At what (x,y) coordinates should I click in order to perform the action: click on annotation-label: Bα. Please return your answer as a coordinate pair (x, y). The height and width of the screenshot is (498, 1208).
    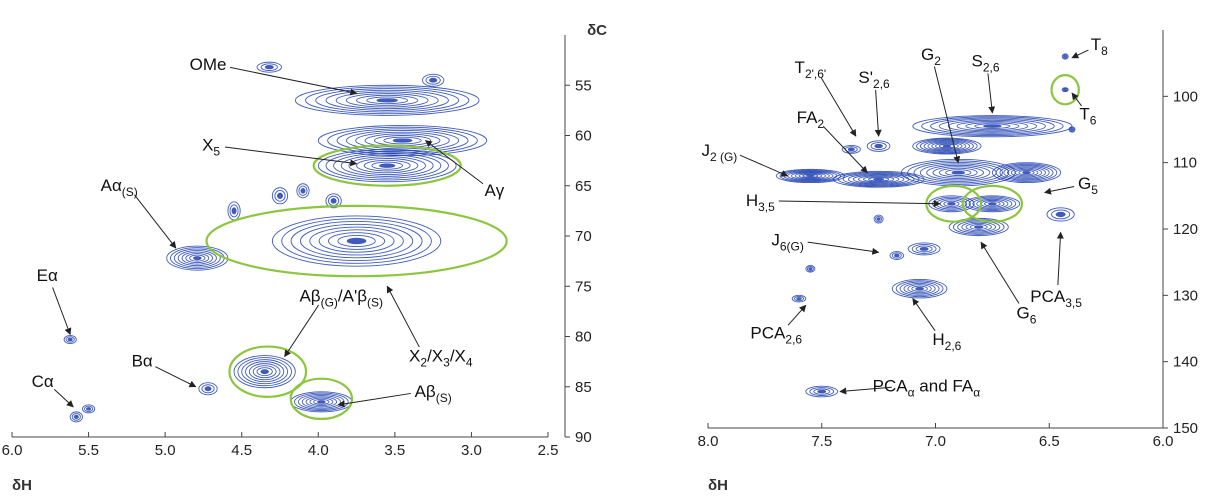
    Looking at the image, I should click on (142, 361).